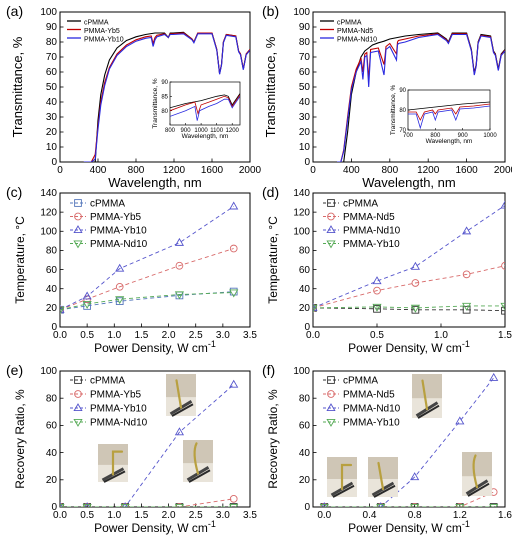 Image resolution: width=512 pixels, height=550 pixels. What do you see at coordinates (52, 117) in the screenshot?
I see `y-tick-label: 30` at bounding box center [52, 117].